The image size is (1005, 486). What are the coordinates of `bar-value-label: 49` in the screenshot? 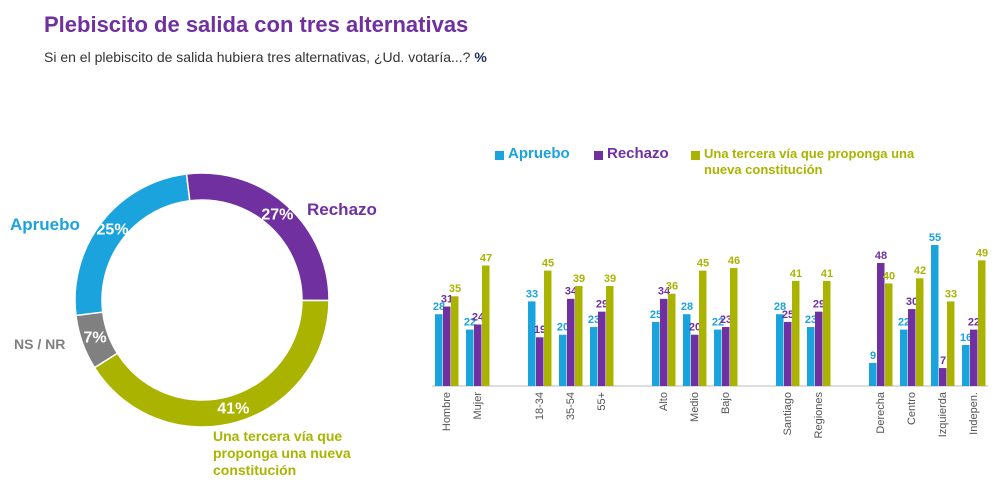 It's located at (982, 253).